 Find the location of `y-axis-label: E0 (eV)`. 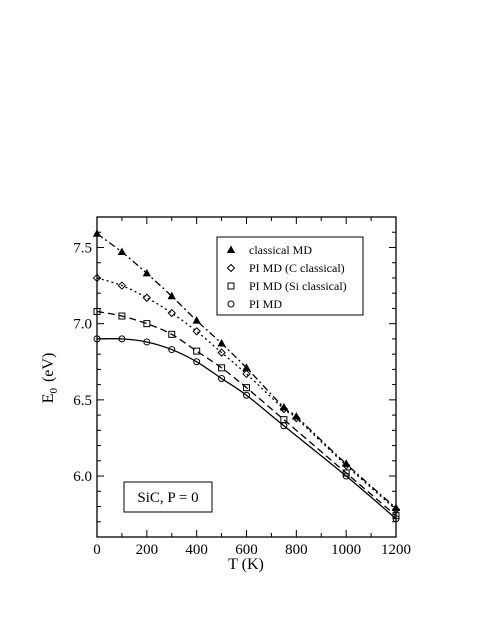

y-axis-label: E0 (eV) is located at coordinates (50, 378).